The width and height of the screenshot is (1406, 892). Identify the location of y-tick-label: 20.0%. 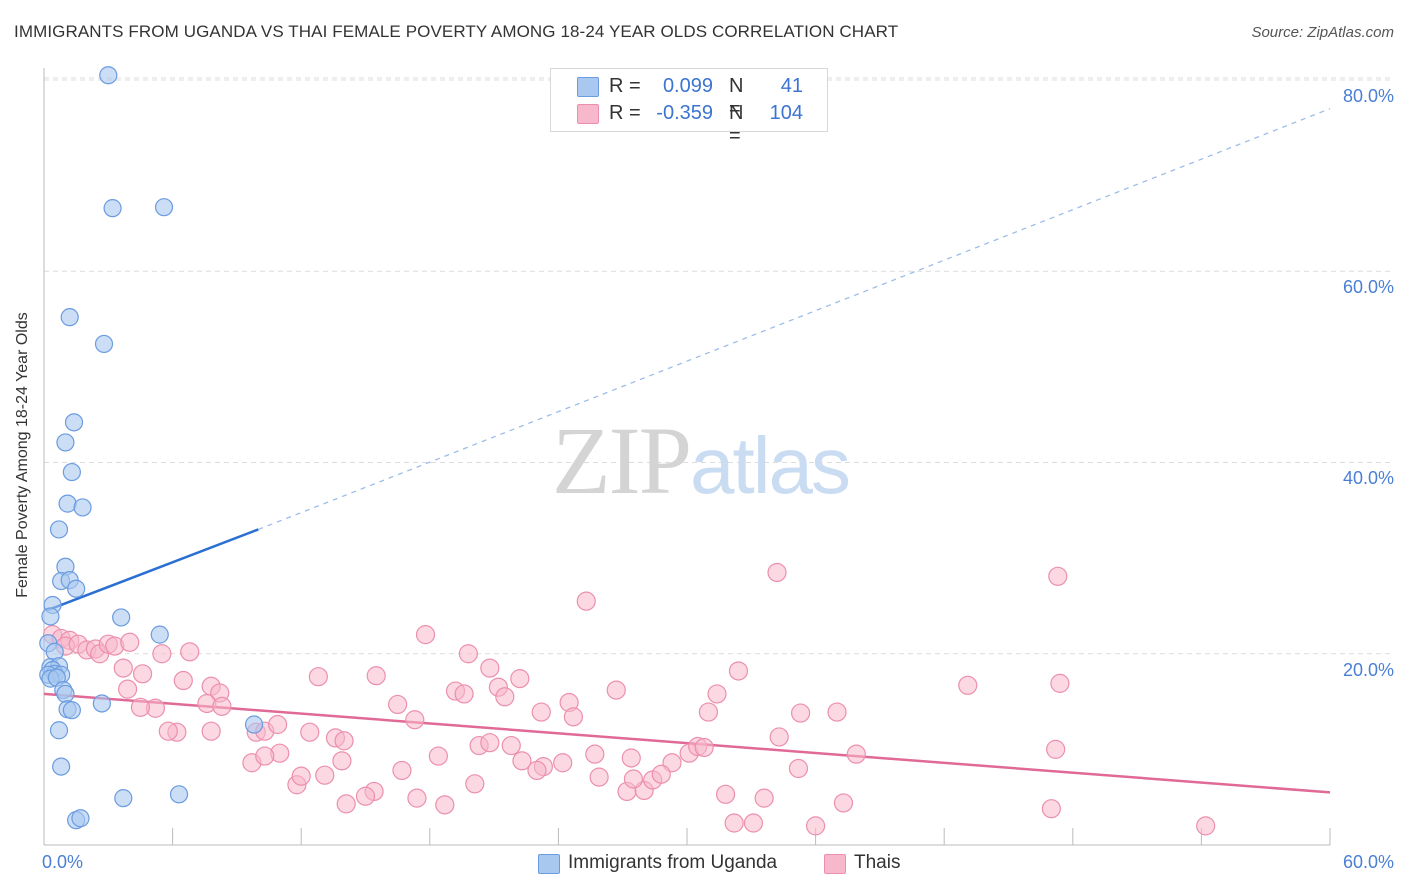
(1368, 670).